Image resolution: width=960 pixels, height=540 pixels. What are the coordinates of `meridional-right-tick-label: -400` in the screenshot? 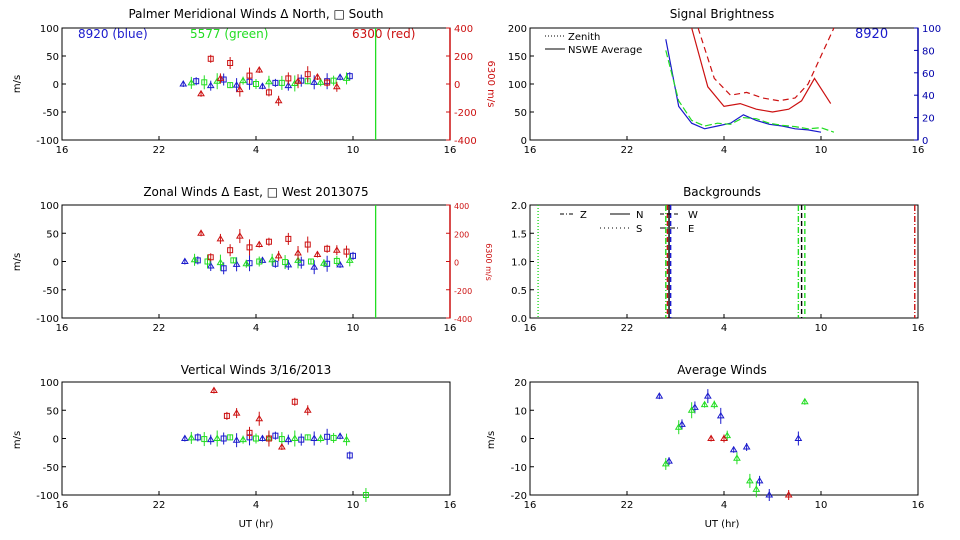 It's located at (465, 141).